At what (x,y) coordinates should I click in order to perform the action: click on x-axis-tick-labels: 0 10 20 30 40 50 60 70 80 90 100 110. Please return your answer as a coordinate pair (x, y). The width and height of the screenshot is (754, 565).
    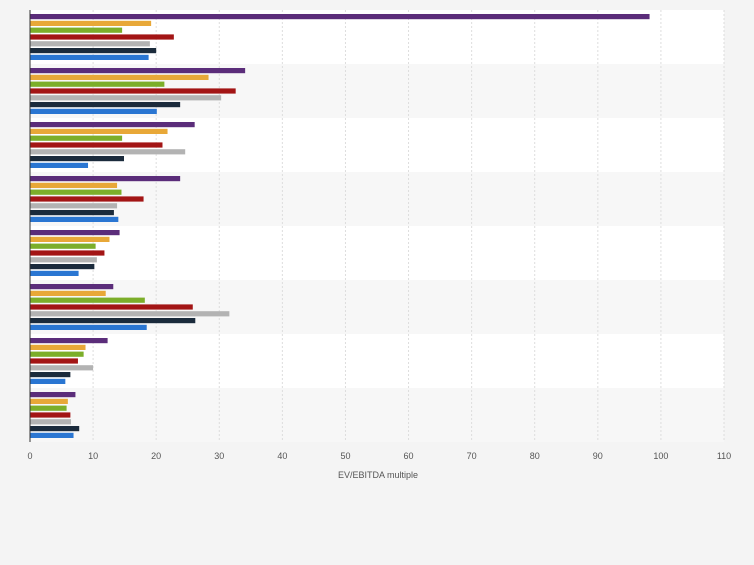
    Looking at the image, I should click on (379, 456).